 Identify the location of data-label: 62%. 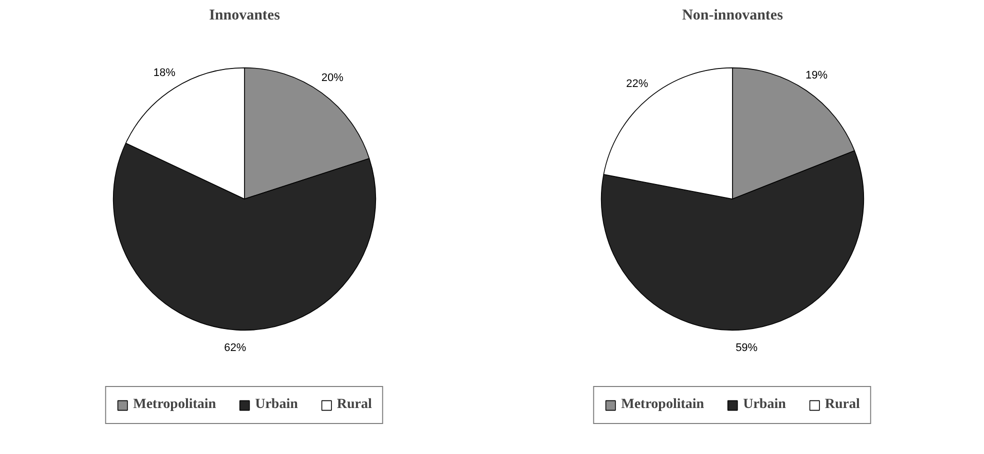
(235, 348).